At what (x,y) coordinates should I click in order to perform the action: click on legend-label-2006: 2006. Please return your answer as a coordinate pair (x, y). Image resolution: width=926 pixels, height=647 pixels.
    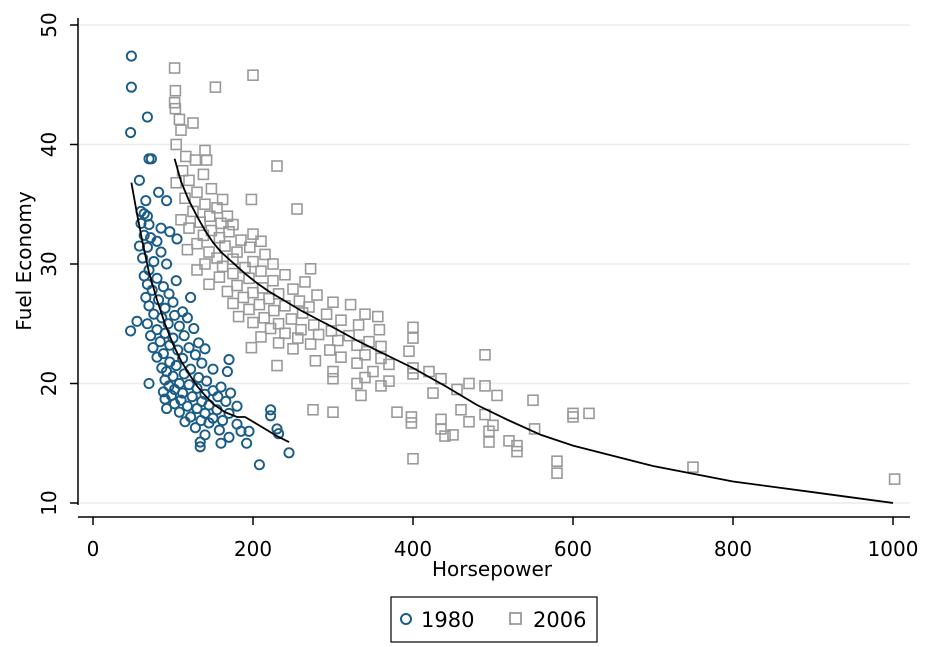
    Looking at the image, I should click on (559, 620).